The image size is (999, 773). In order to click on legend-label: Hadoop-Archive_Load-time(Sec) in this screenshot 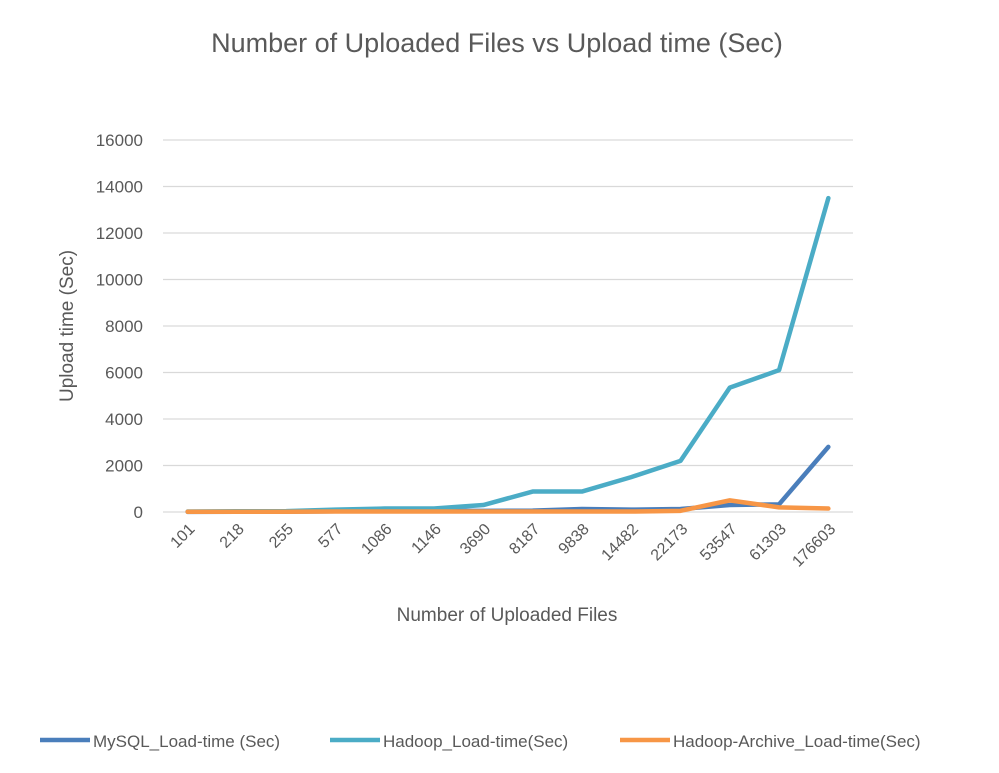, I will do `click(797, 741)`.